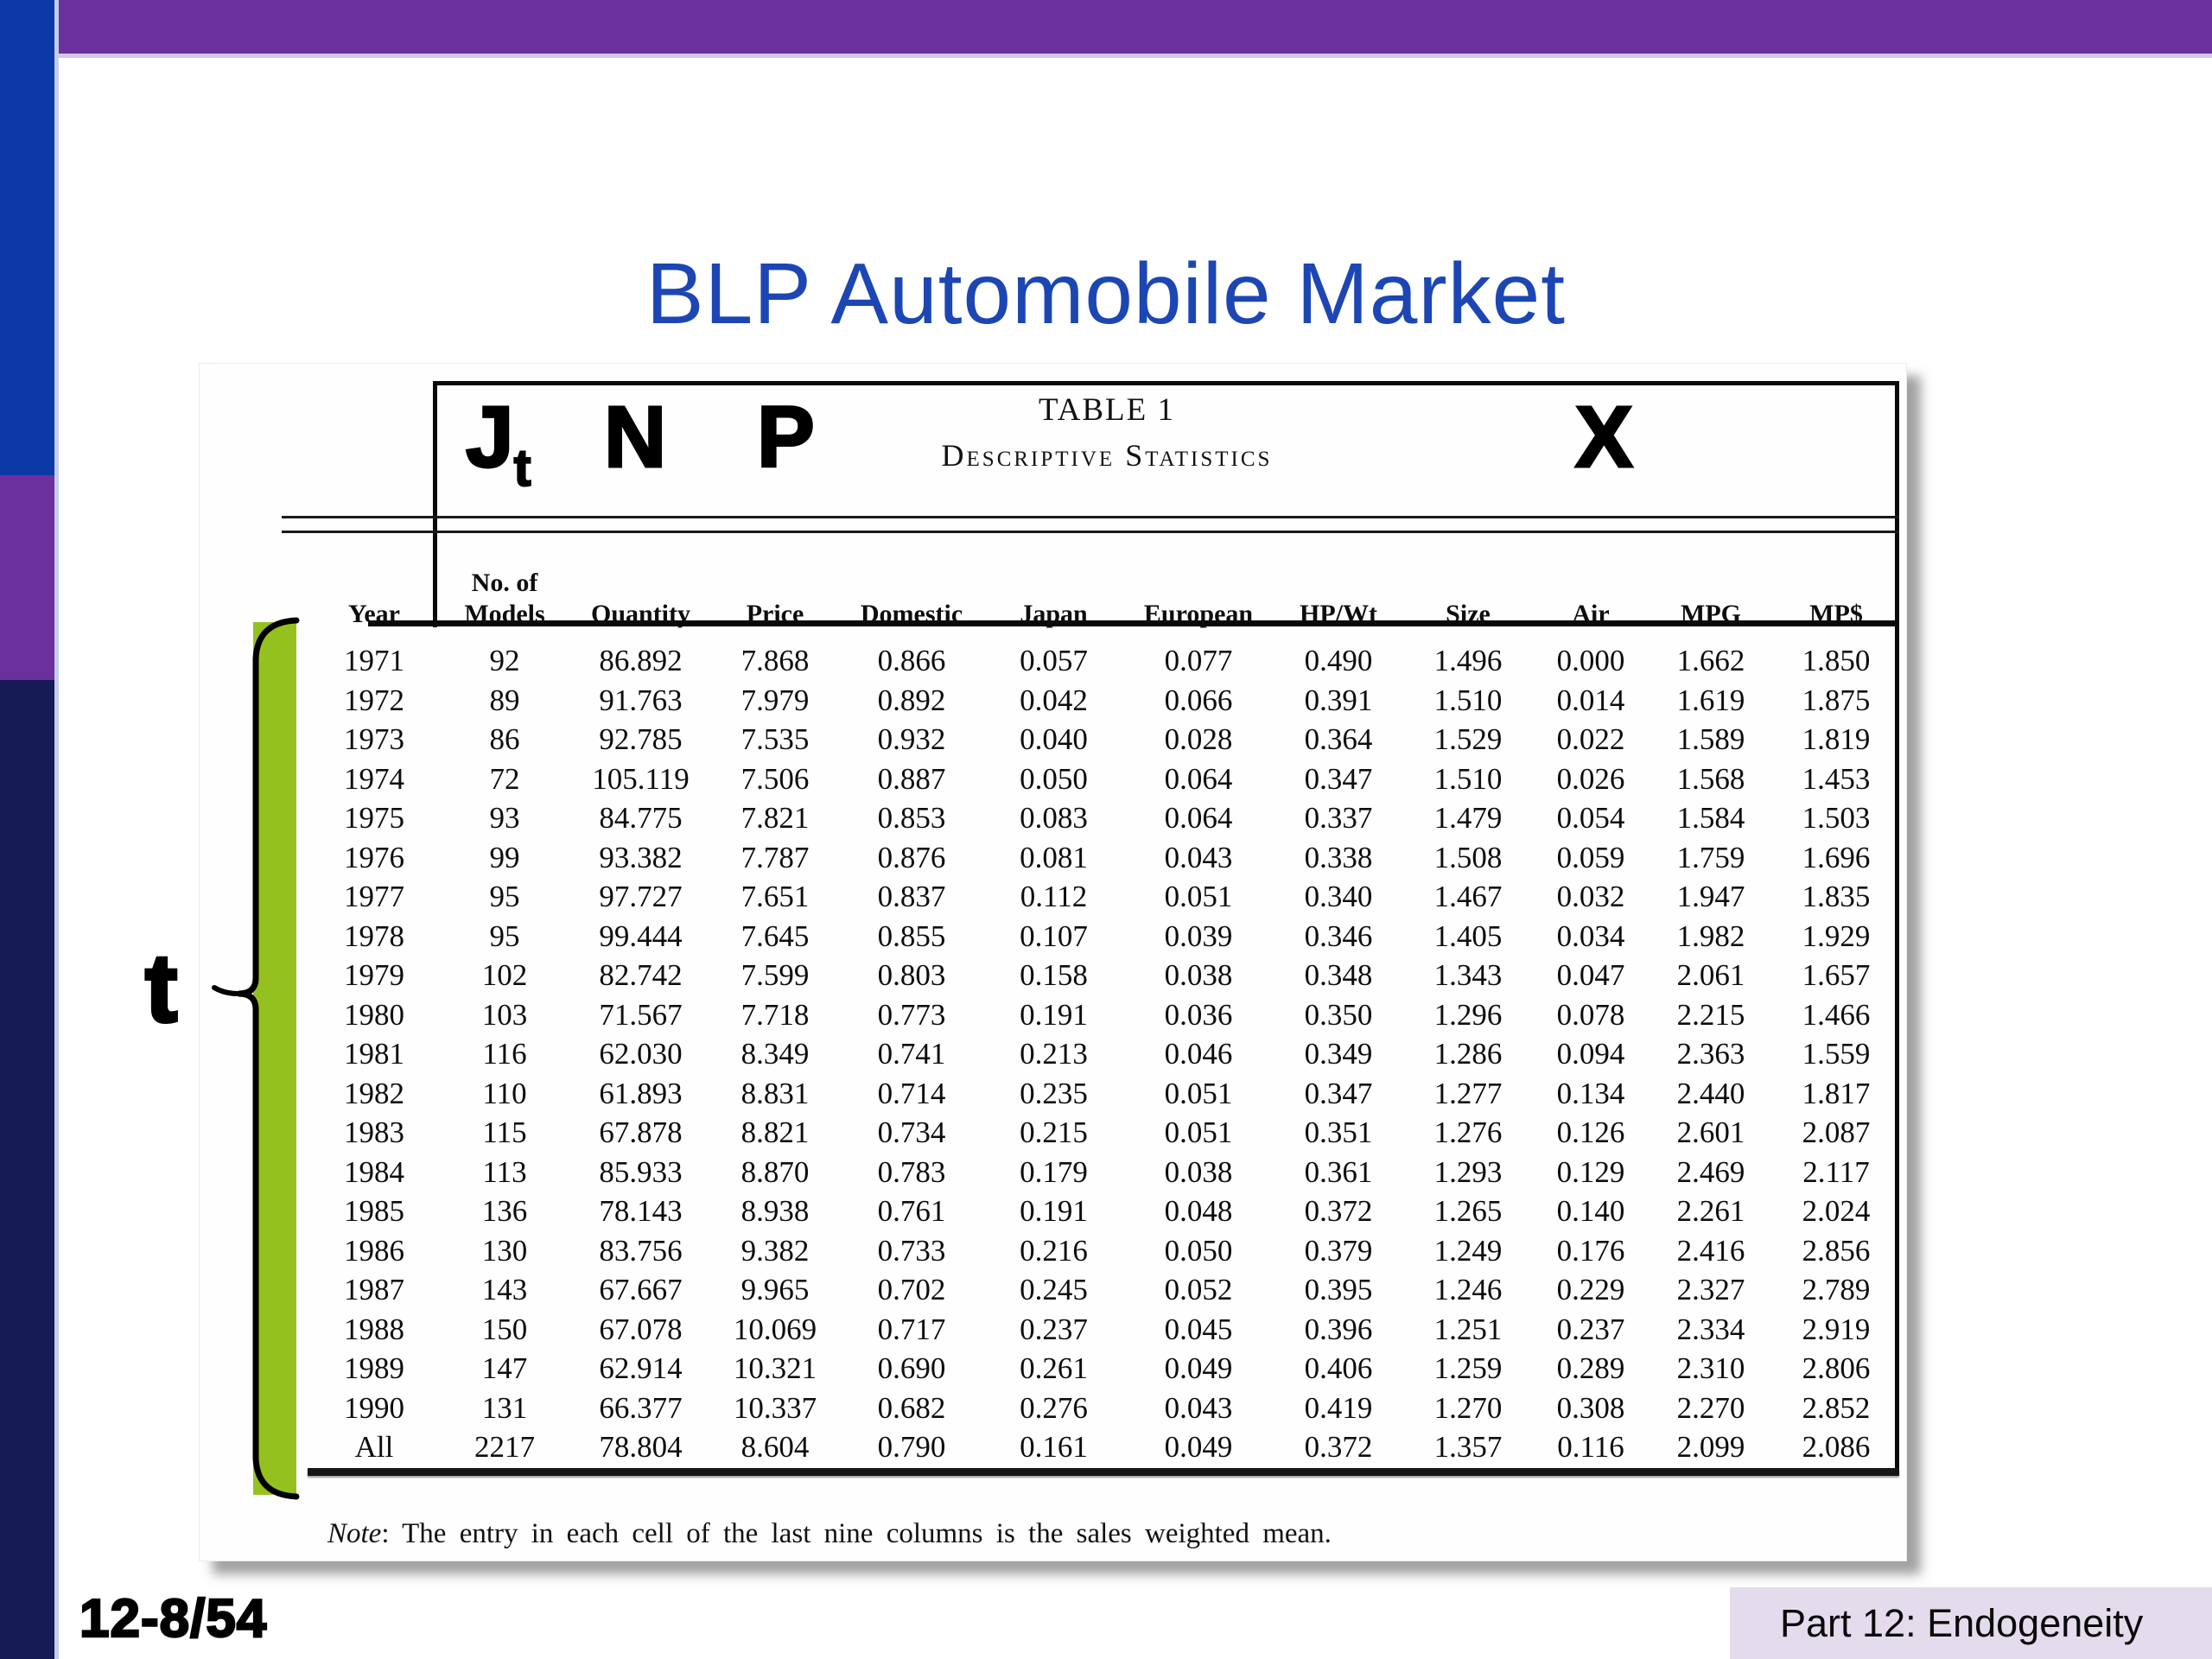 The height and width of the screenshot is (1659, 2212). Describe the element at coordinates (911, 700) in the screenshot. I see `table-cell: 0.892` at that location.